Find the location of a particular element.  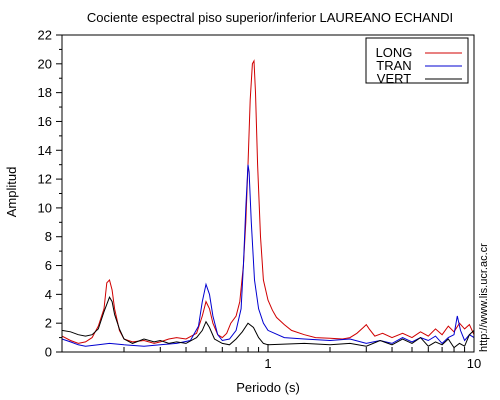

y-tick-label: 2 is located at coordinates (48, 323).